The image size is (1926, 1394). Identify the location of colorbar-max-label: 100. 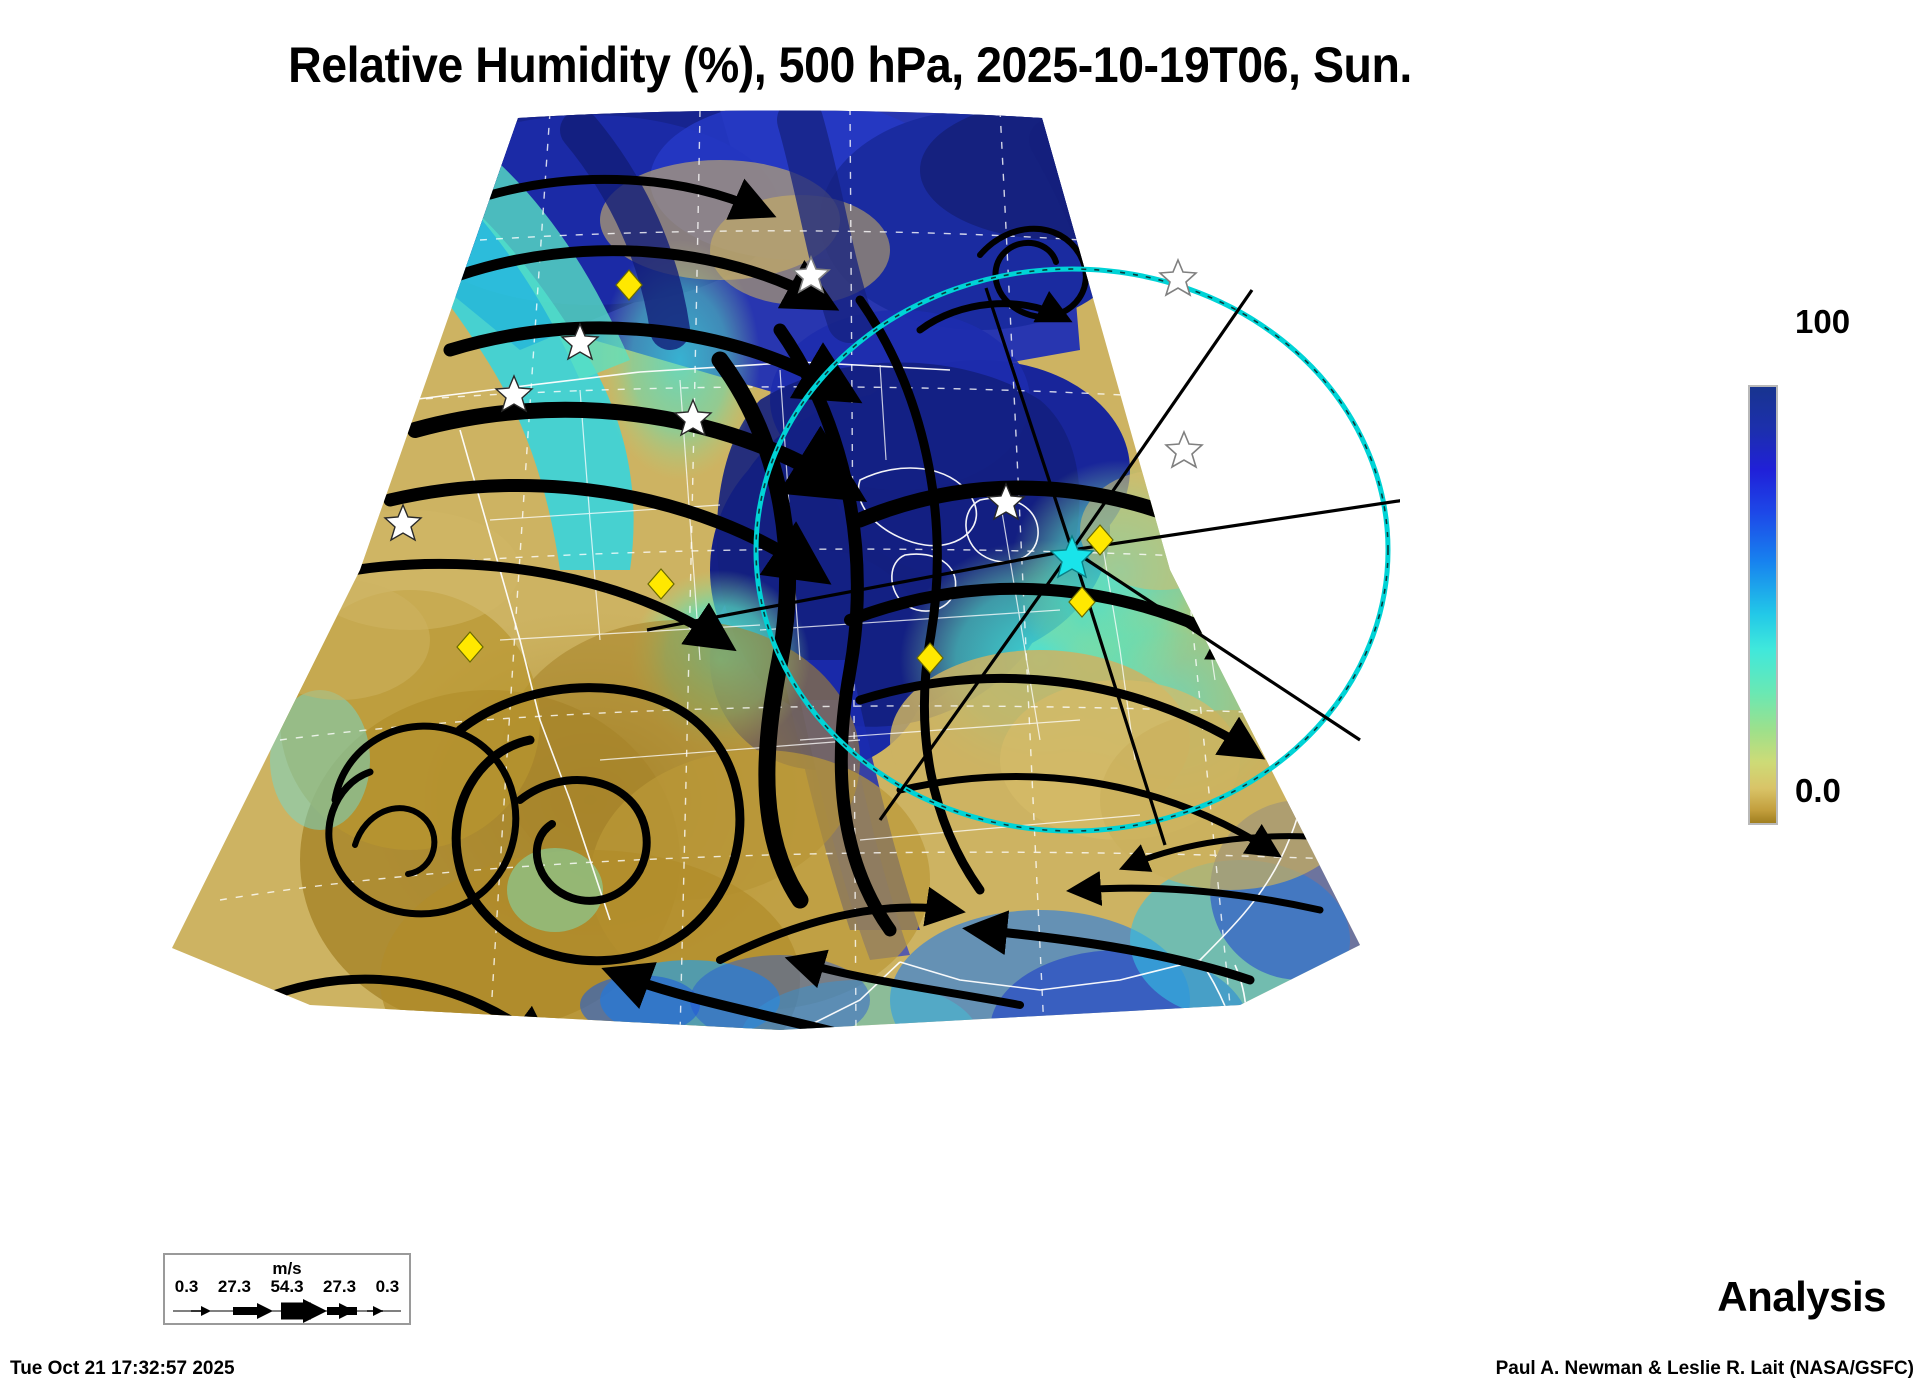
(1823, 321).